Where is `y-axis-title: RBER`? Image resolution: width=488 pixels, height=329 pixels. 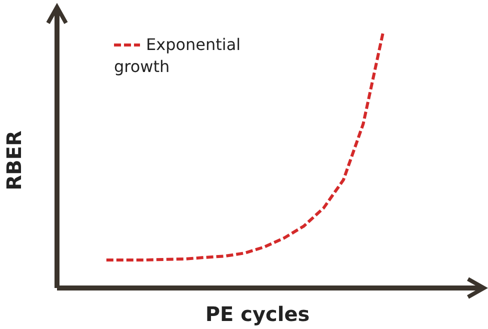 y-axis-title: RBER is located at coordinates (14, 160).